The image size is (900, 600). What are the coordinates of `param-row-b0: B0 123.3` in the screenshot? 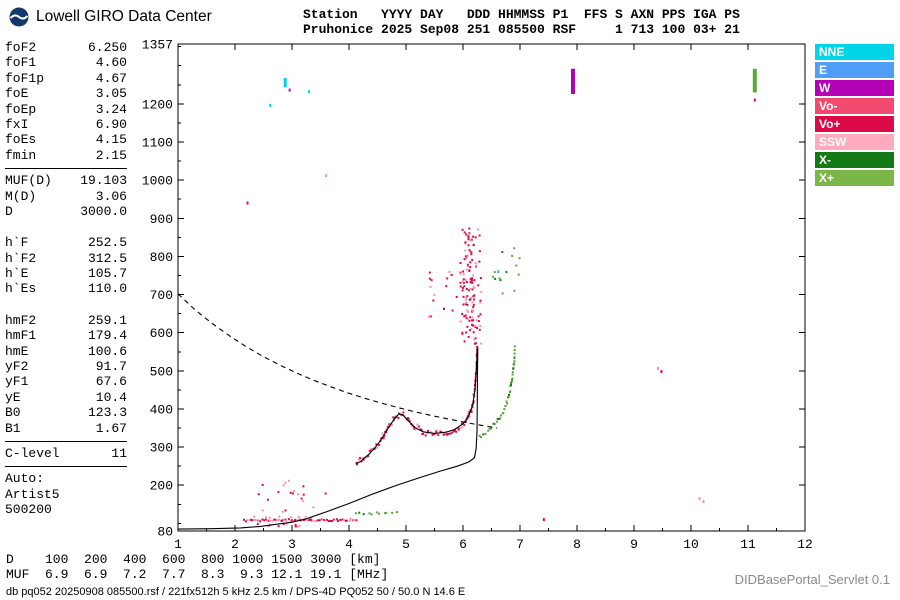 It's located at (66, 412).